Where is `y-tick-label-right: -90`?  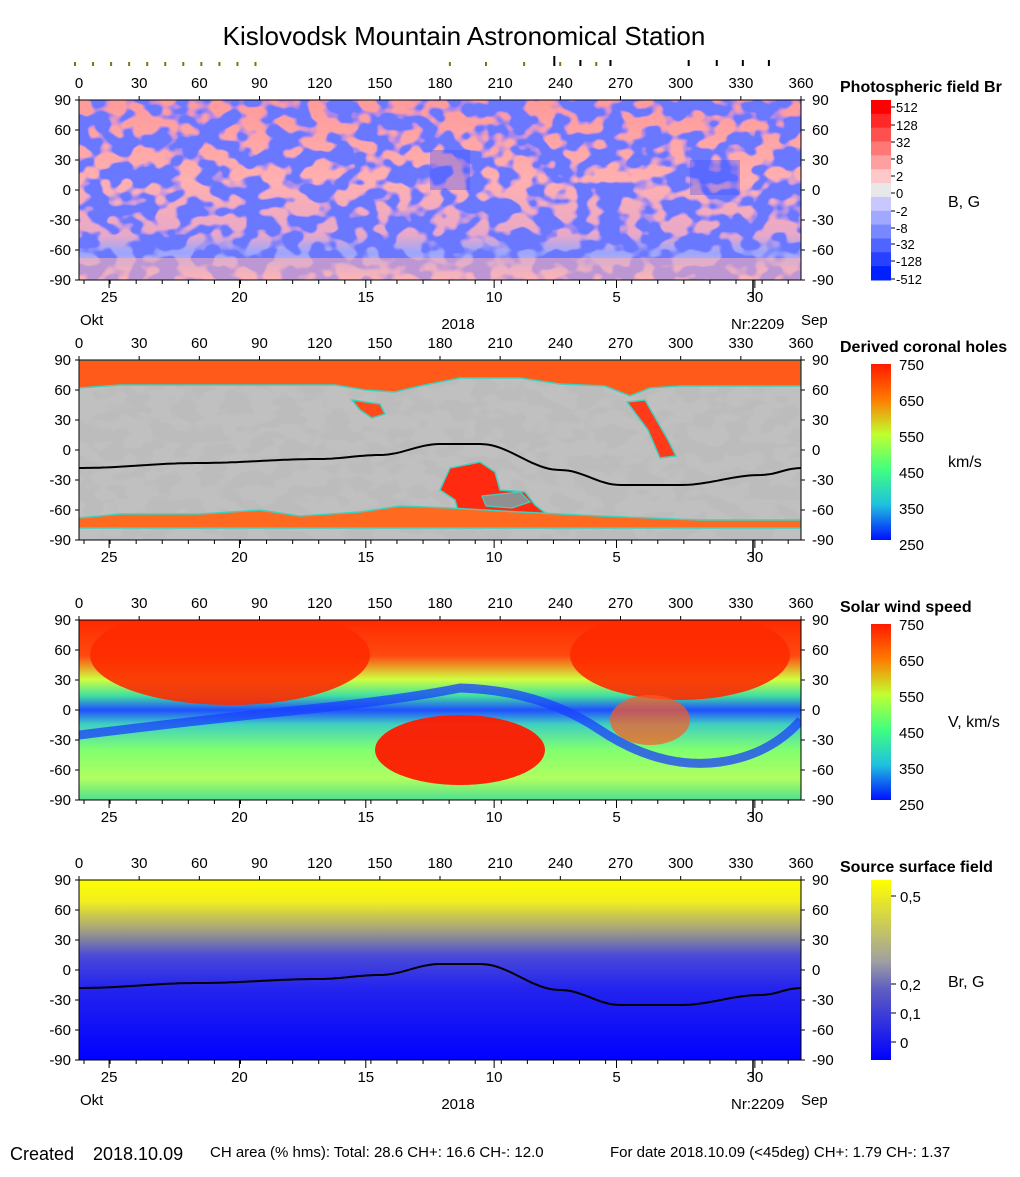 y-tick-label-right: -90 is located at coordinates (823, 1060).